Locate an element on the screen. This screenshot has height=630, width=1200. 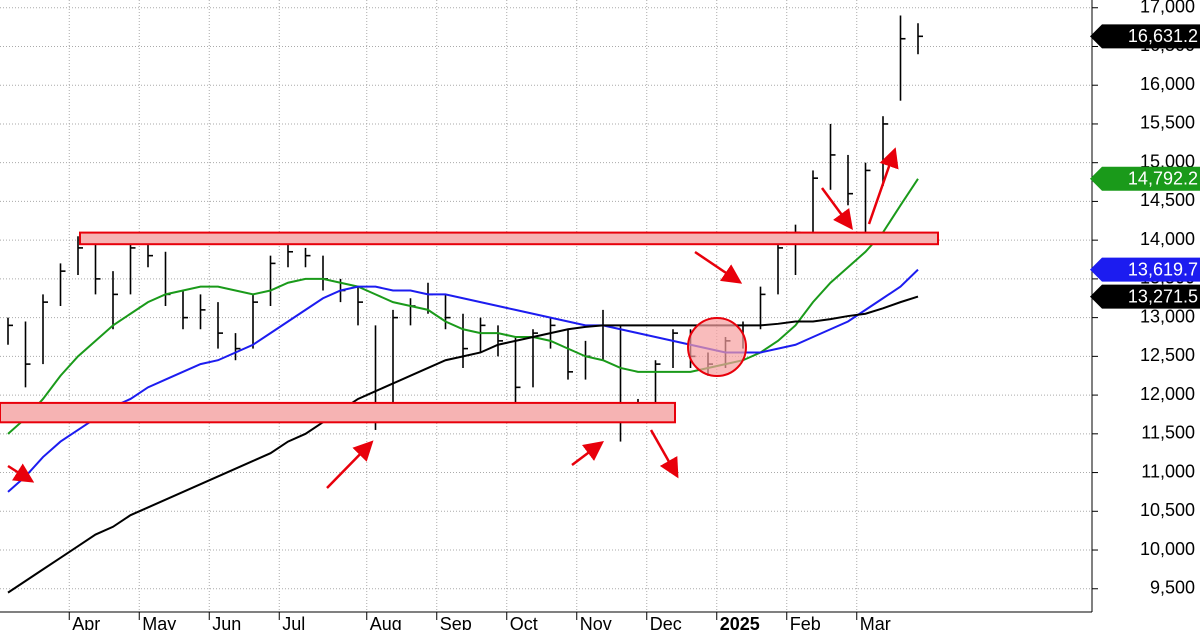
y-tick-label: 12,500 is located at coordinates (1167, 355).